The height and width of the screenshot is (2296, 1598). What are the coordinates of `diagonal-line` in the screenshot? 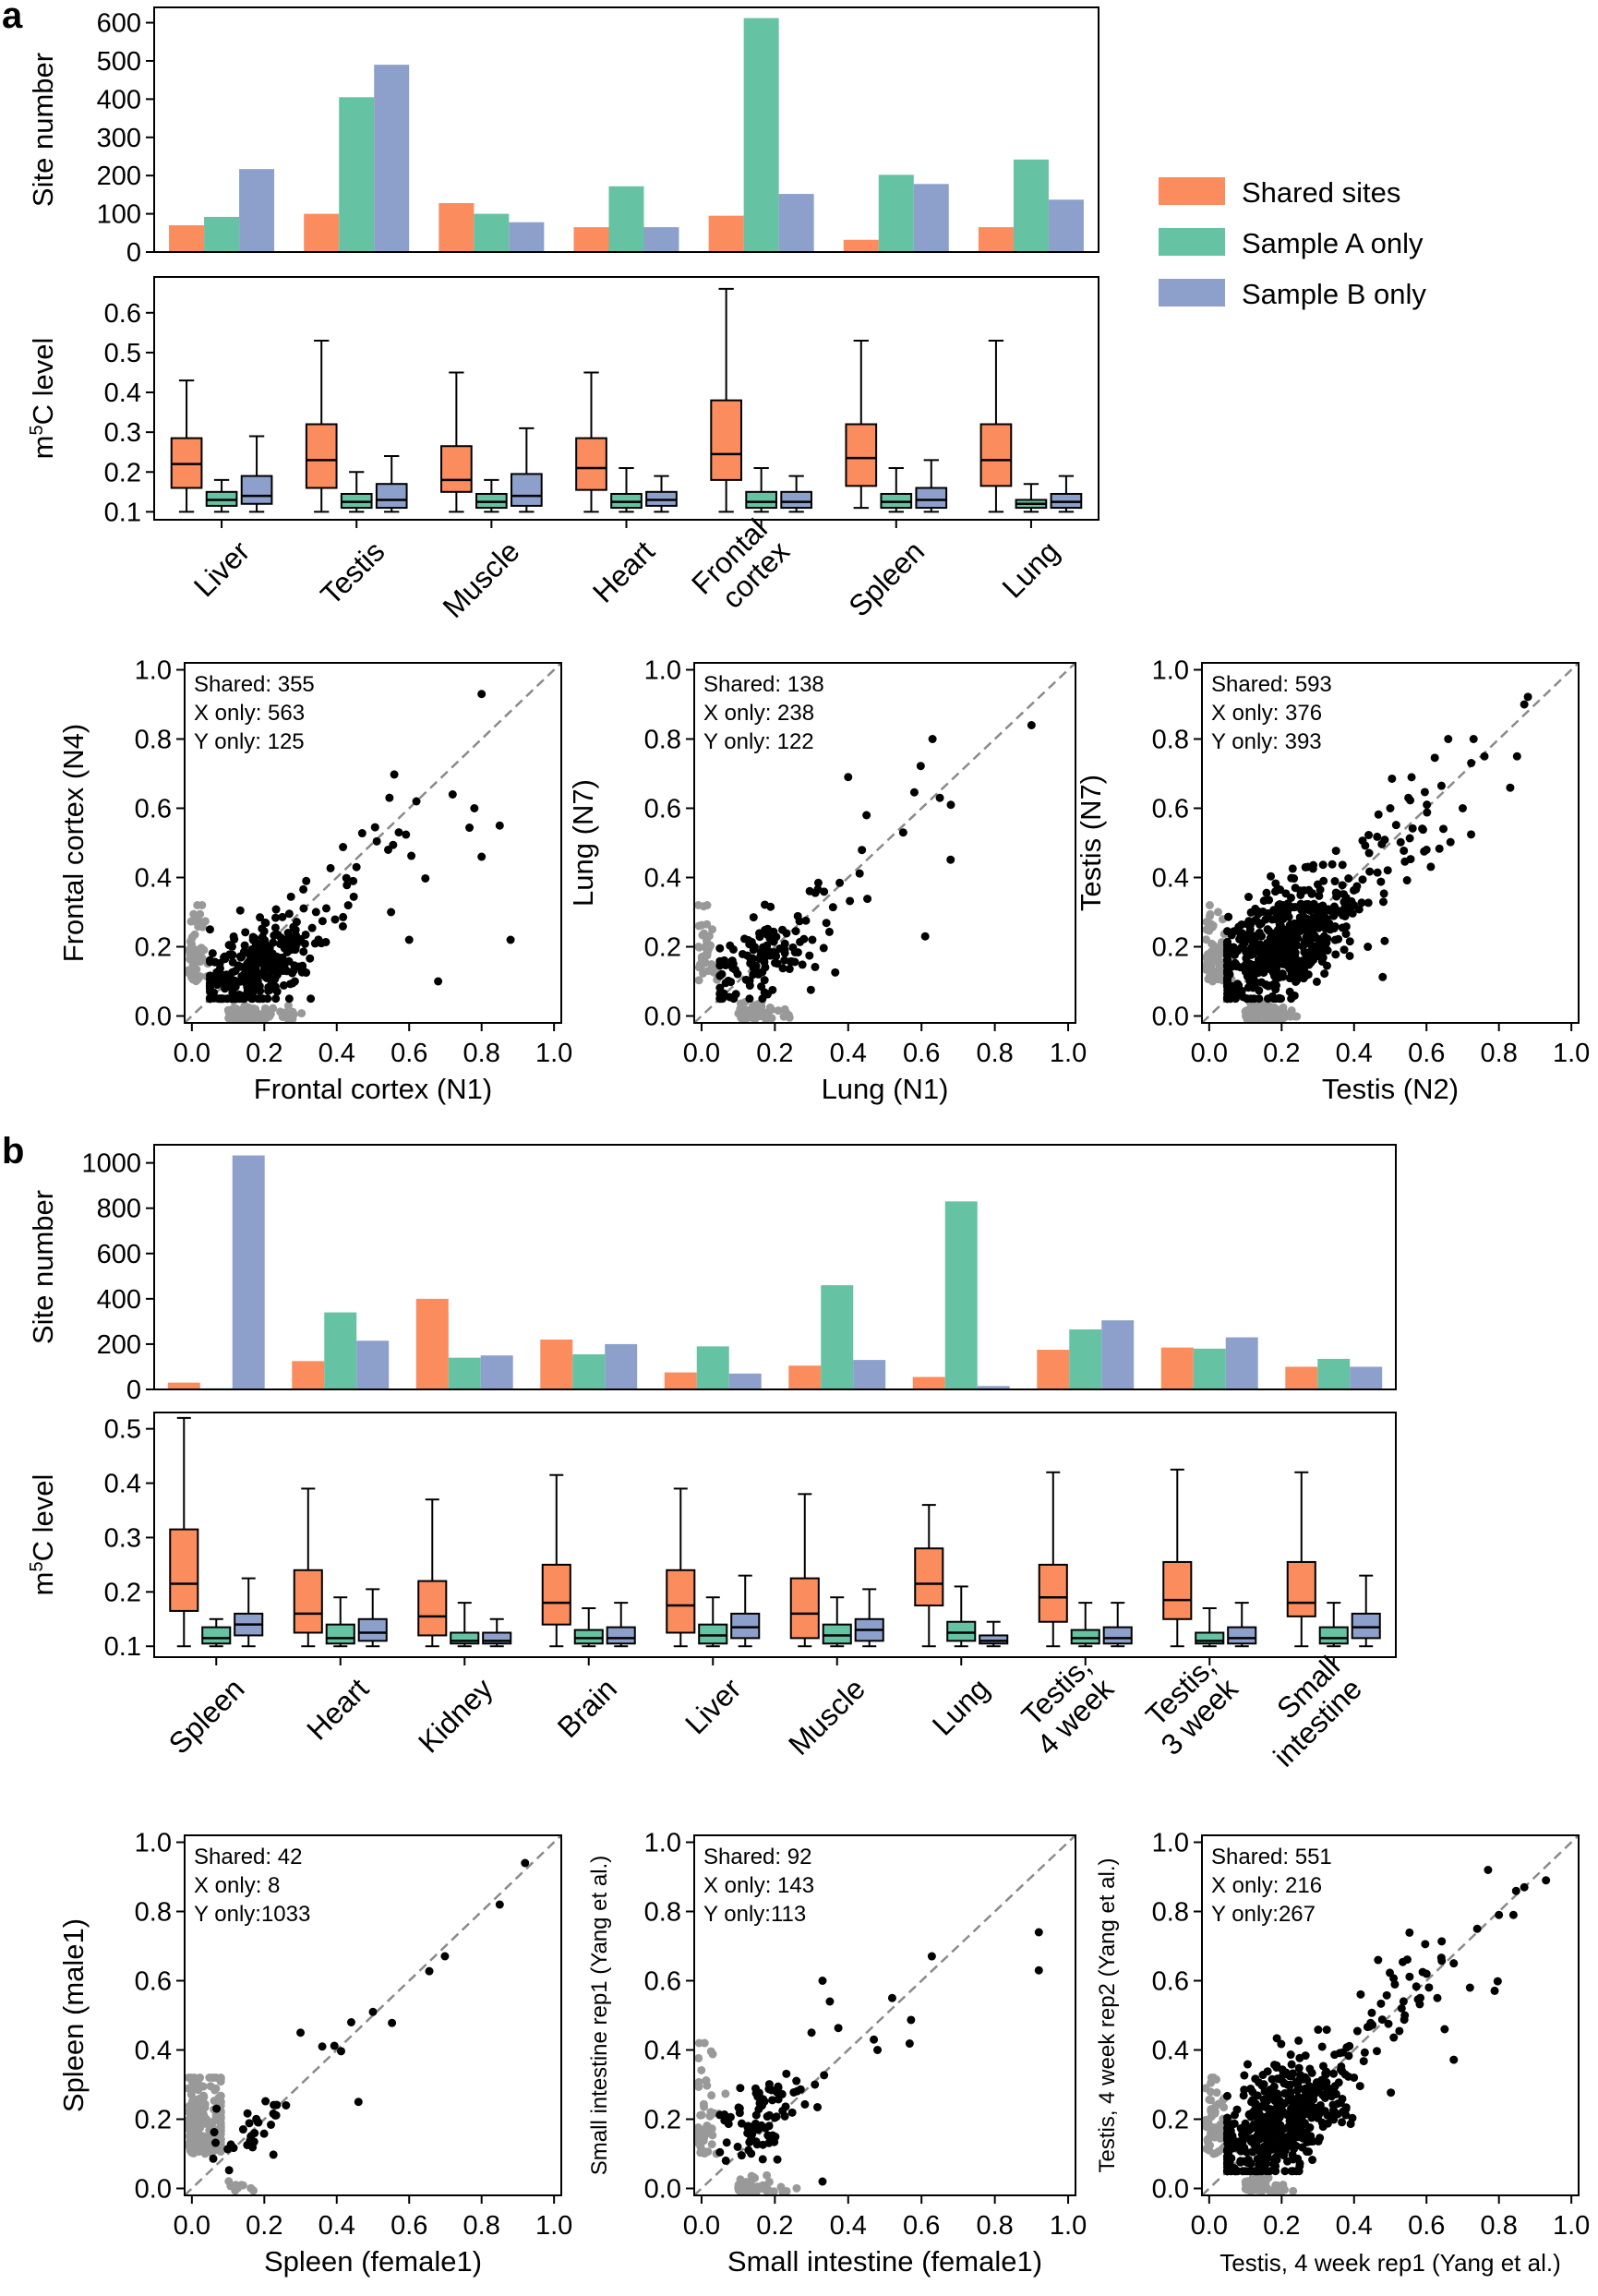 It's located at (1390, 2015).